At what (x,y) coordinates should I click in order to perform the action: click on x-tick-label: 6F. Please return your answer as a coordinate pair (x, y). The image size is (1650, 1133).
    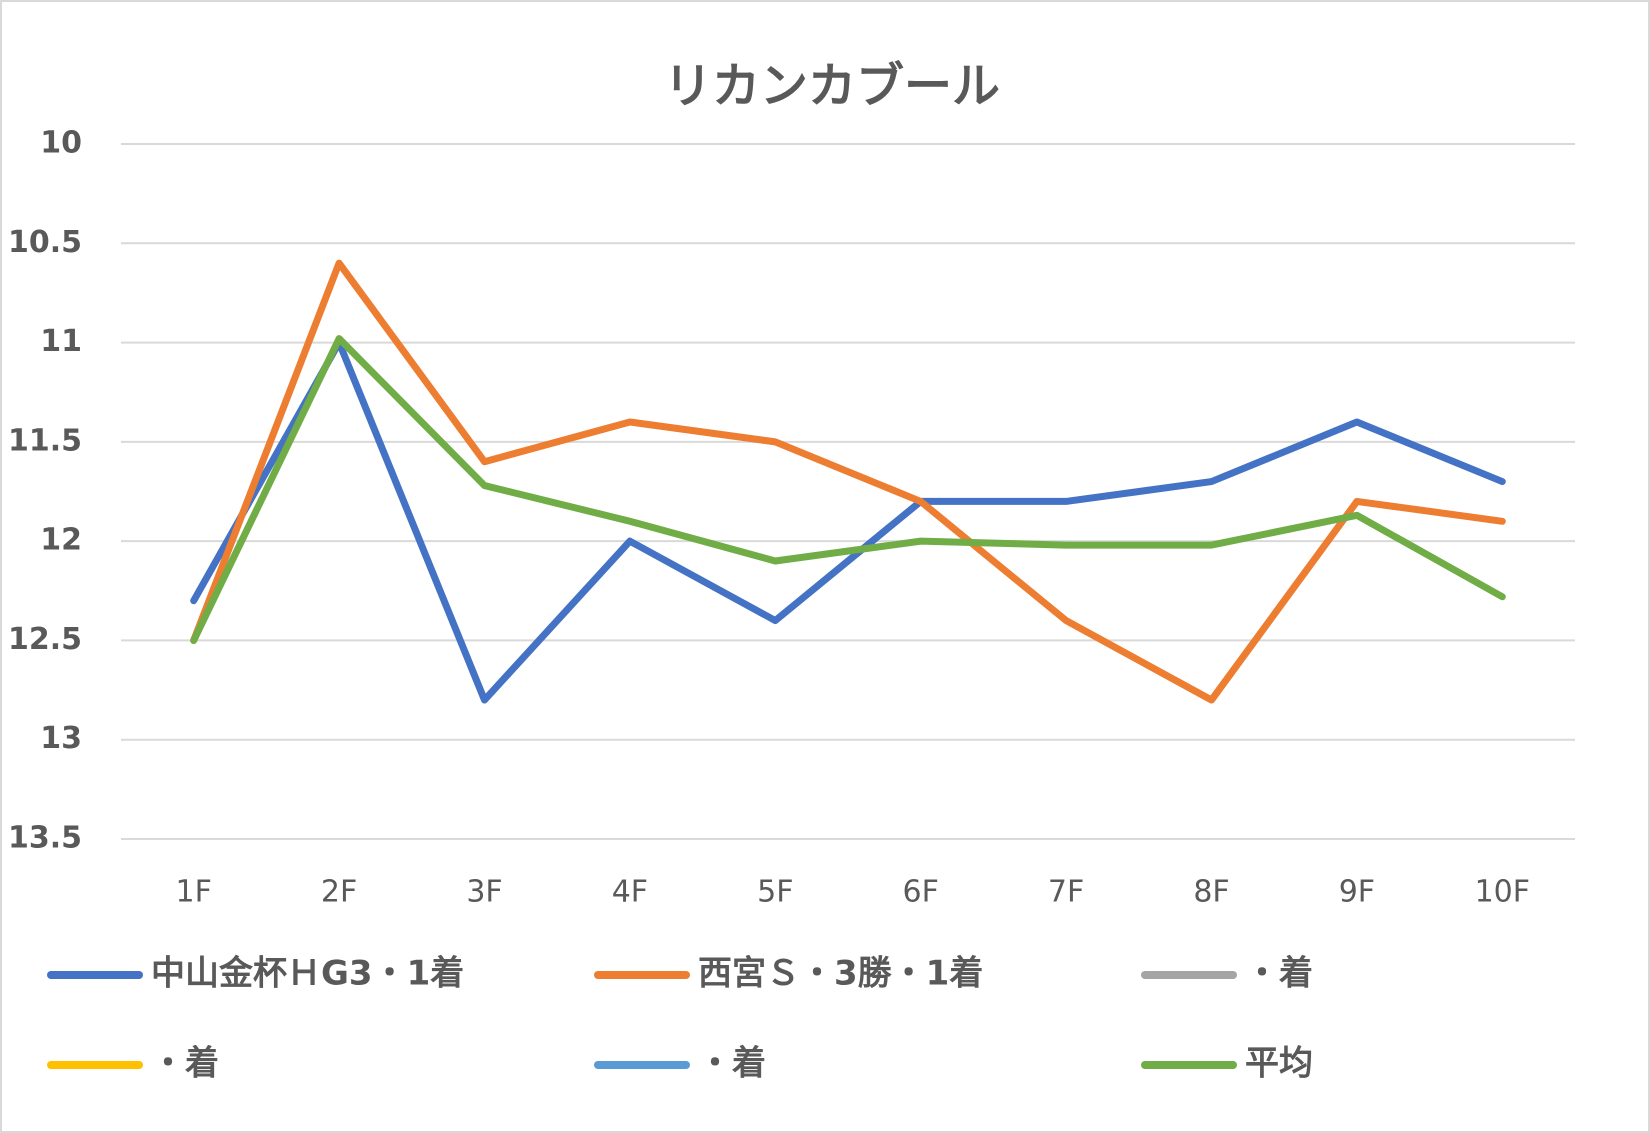
    Looking at the image, I should click on (921, 892).